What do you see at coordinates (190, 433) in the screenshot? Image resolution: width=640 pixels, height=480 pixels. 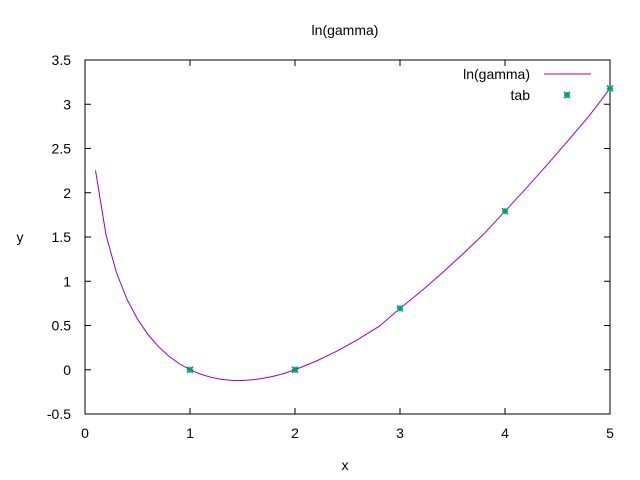 I see `x-tick-label: 1` at bounding box center [190, 433].